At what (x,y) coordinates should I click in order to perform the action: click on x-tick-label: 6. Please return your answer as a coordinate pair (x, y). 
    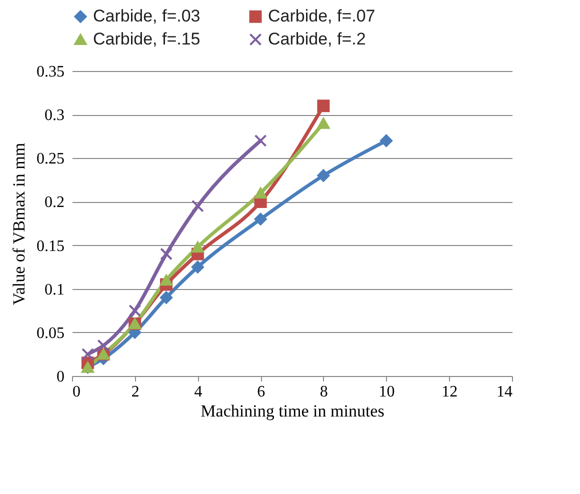
    Looking at the image, I should click on (261, 392).